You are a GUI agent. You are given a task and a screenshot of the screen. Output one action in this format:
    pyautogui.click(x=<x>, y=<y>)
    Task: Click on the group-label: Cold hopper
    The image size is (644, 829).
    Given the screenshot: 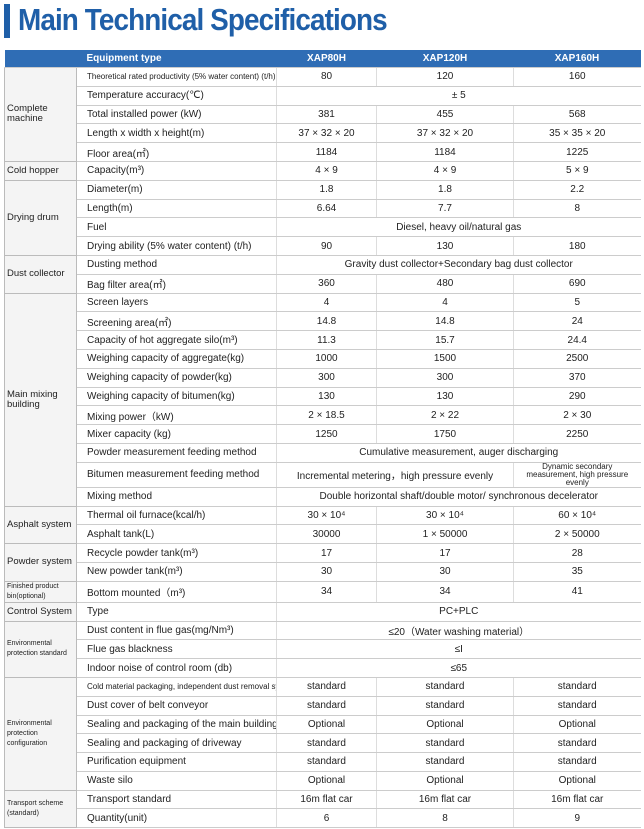 What is the action you would take?
    pyautogui.click(x=40, y=170)
    